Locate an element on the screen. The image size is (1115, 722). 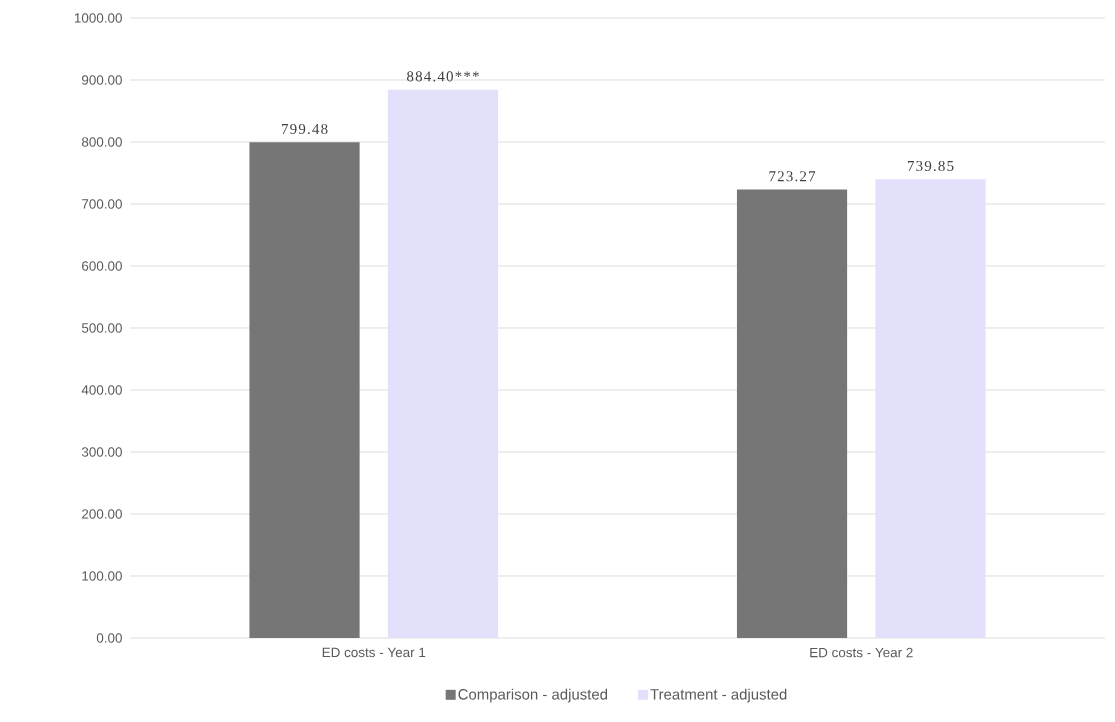
legend-label: Comparison - adjusted is located at coordinates (533, 695).